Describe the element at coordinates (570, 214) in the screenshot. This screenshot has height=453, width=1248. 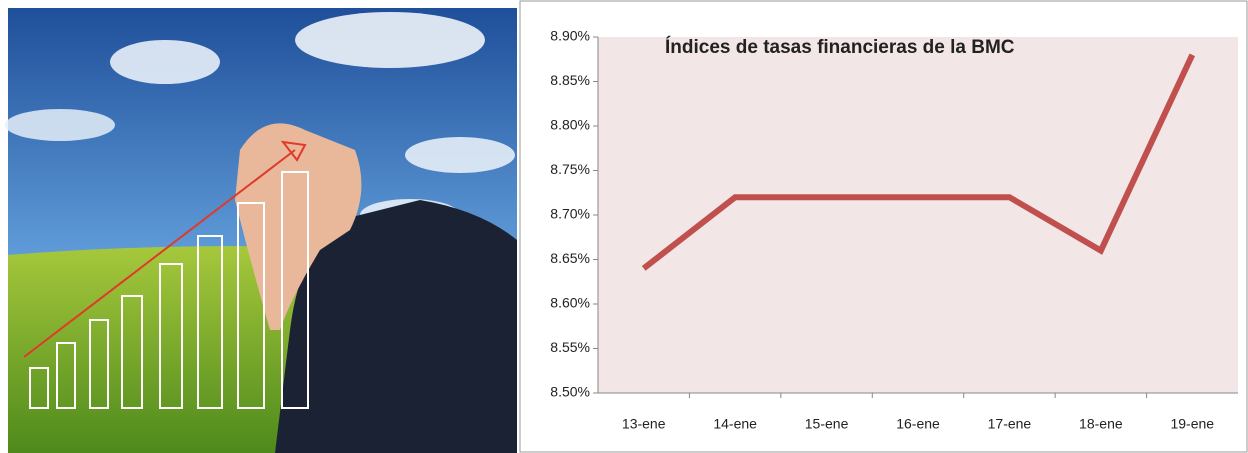
I see `y-tick-label: 8.70%` at that location.